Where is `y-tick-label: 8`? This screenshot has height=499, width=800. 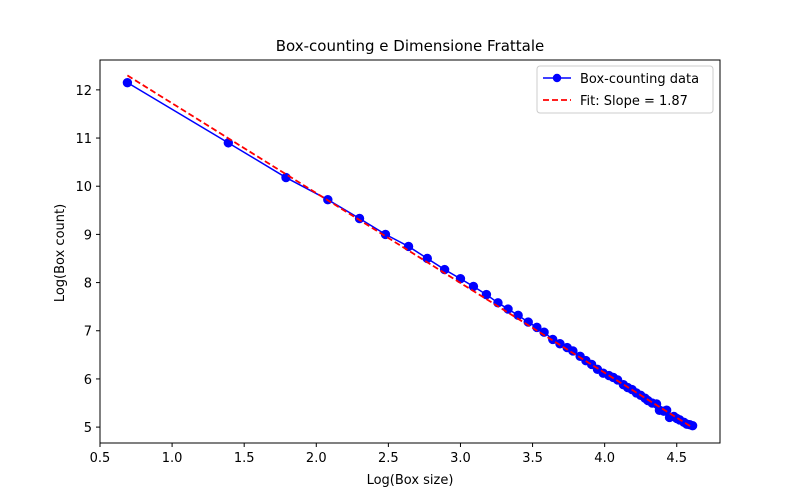 y-tick-label: 8 is located at coordinates (88, 284).